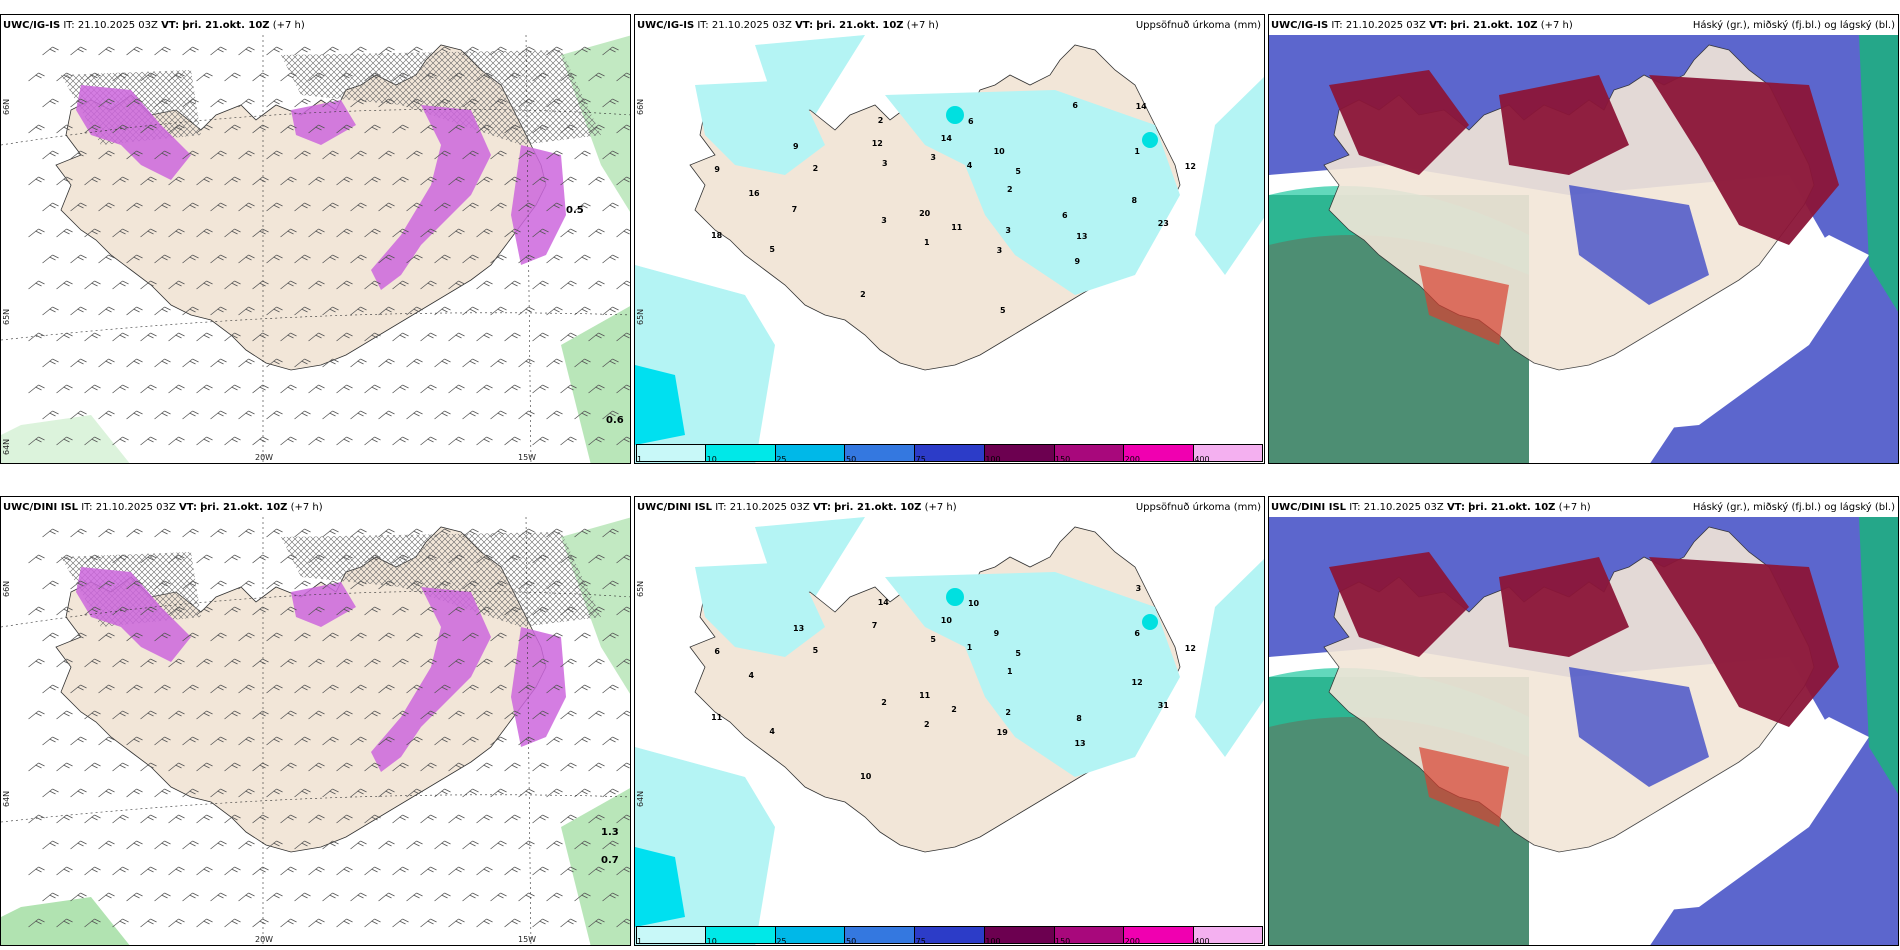 The image size is (1900, 950). I want to click on sea-green-area, so click(595, 384).